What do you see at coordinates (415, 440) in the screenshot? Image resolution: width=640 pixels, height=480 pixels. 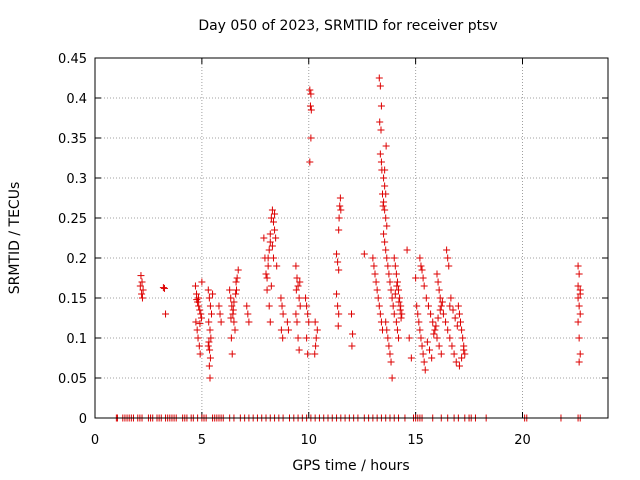 I see `x-tick-label: 15` at bounding box center [415, 440].